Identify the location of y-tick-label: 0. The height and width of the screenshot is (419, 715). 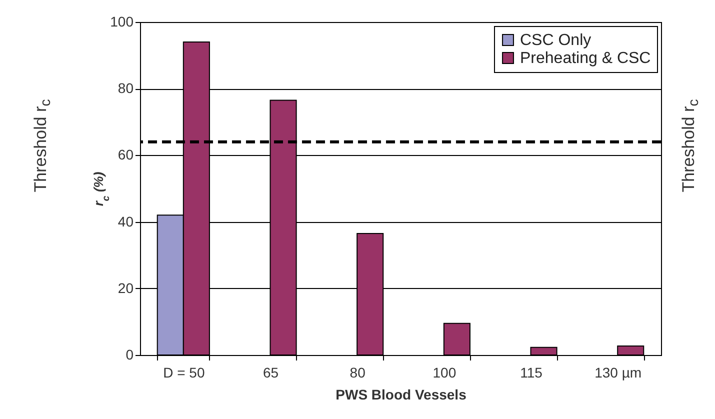
(130, 354).